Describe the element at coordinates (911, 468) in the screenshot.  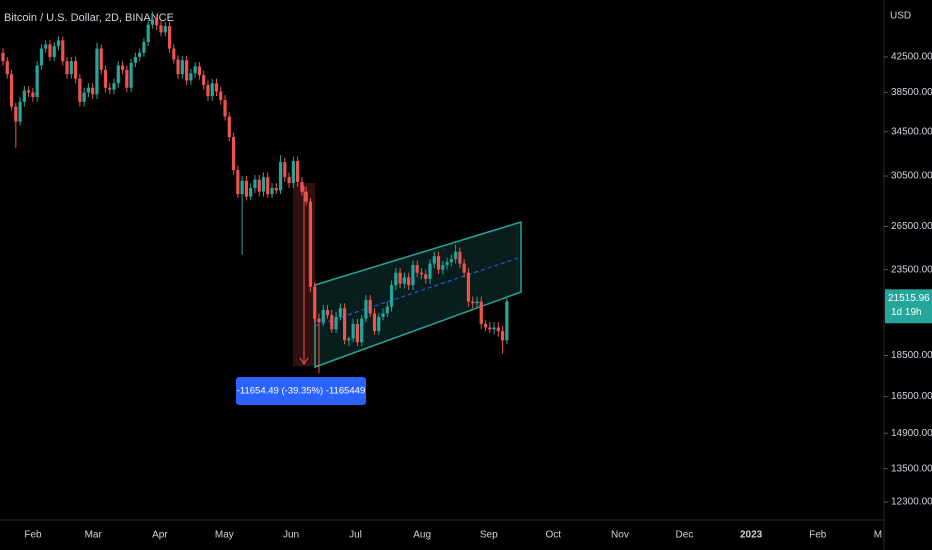
I see `y-tick-label: 13500.00` at that location.